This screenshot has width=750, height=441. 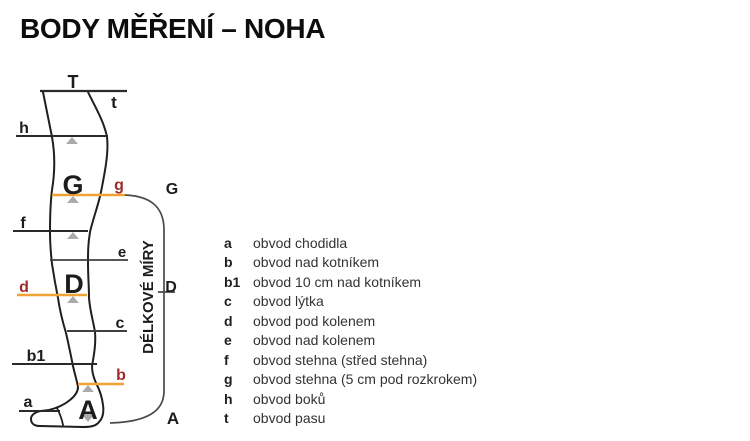 I want to click on legend-item-h: h obvod boků, so click(x=385, y=399).